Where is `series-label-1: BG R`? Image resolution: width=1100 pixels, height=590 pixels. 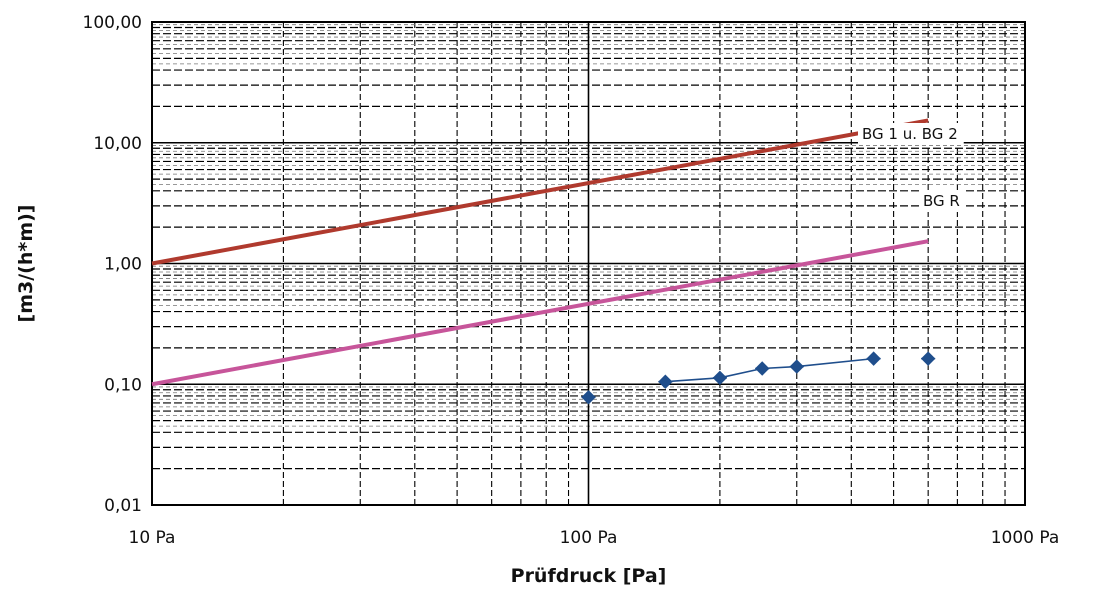
series-label-1: BG R is located at coordinates (941, 201).